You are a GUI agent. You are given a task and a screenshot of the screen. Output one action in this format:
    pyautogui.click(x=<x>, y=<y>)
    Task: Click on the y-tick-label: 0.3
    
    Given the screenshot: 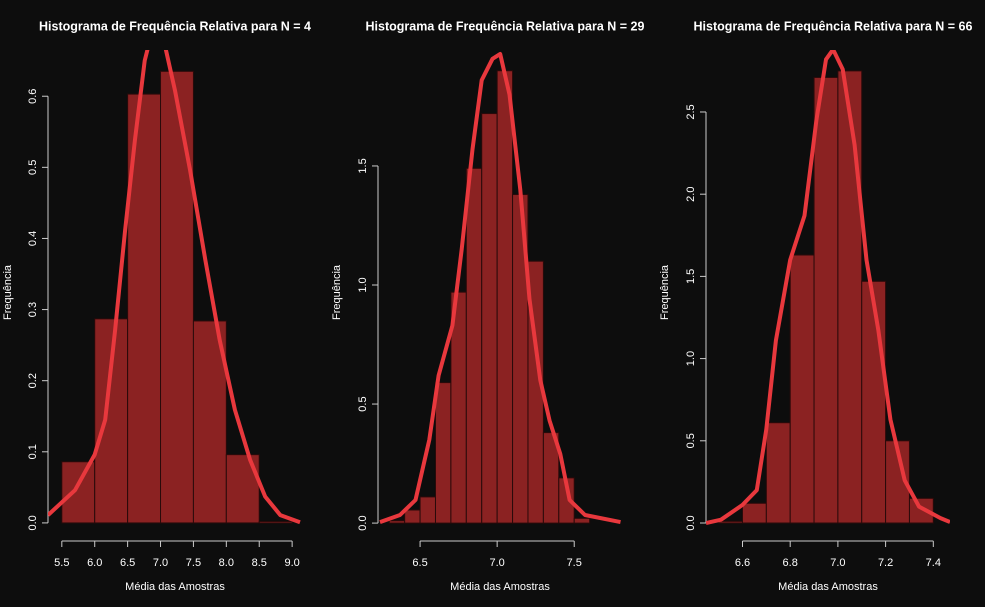 What is the action you would take?
    pyautogui.click(x=33, y=309)
    